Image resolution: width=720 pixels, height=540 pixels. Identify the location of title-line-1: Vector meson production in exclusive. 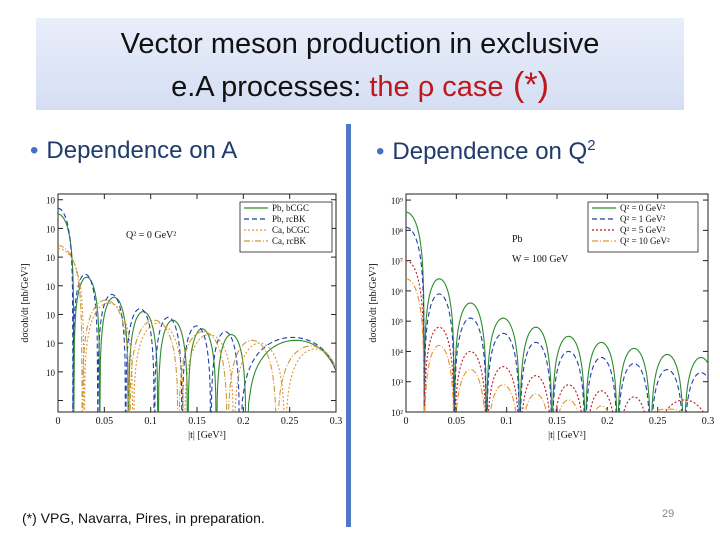
(360, 44).